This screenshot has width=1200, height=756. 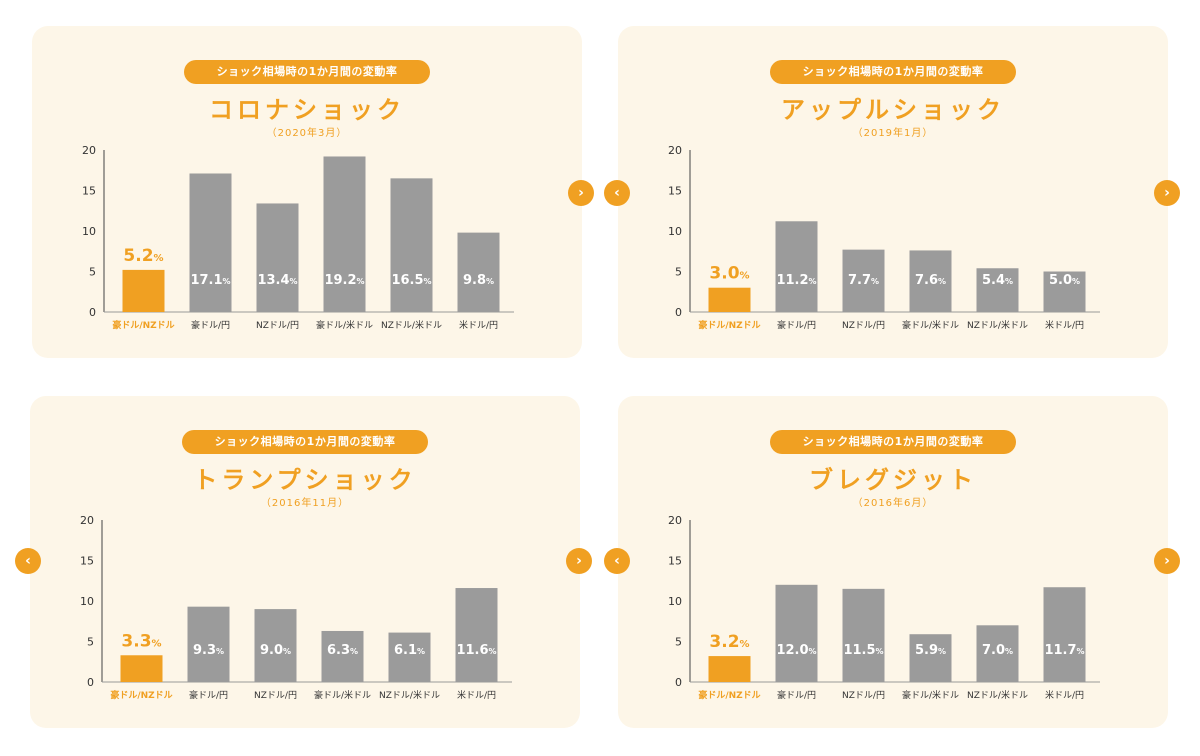 I want to click on bar-value-label: 9.3%, so click(x=208, y=650).